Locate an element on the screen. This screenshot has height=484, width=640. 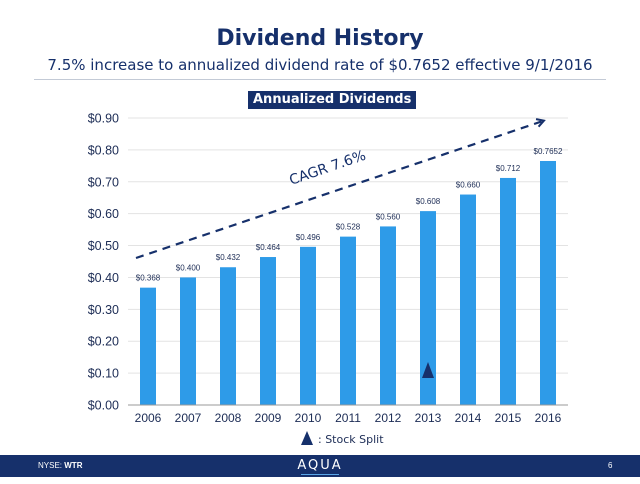
bar-2015 is located at coordinates (508, 291).